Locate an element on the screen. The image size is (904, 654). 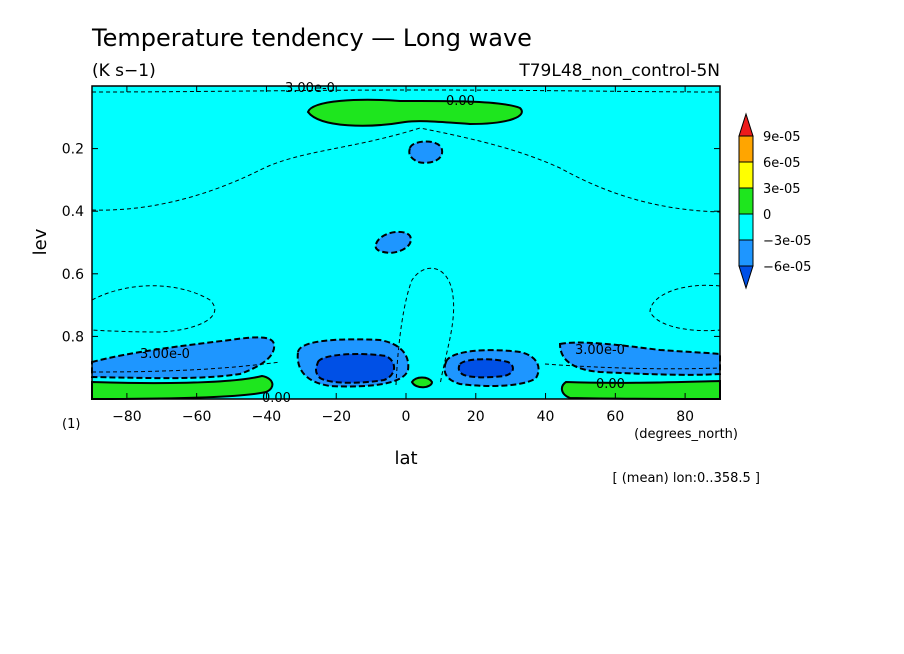
positive-region-bottom-right is located at coordinates (640, 390).